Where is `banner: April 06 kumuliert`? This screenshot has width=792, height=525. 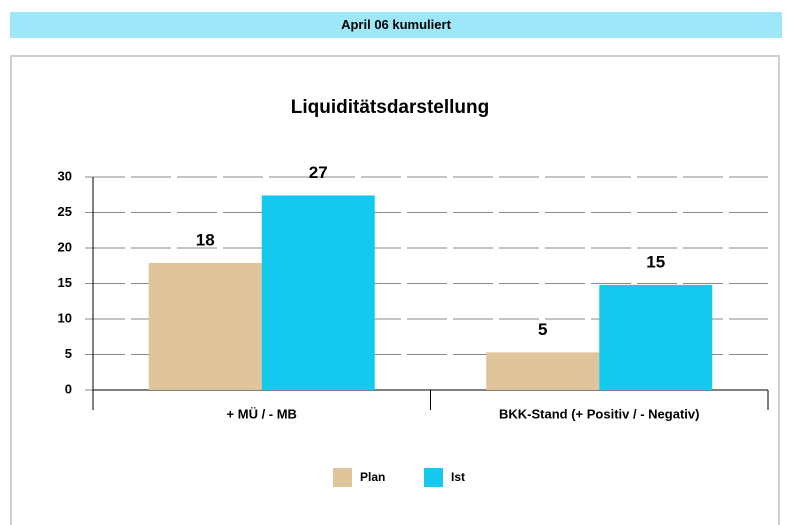
banner: April 06 kumuliert is located at coordinates (396, 25).